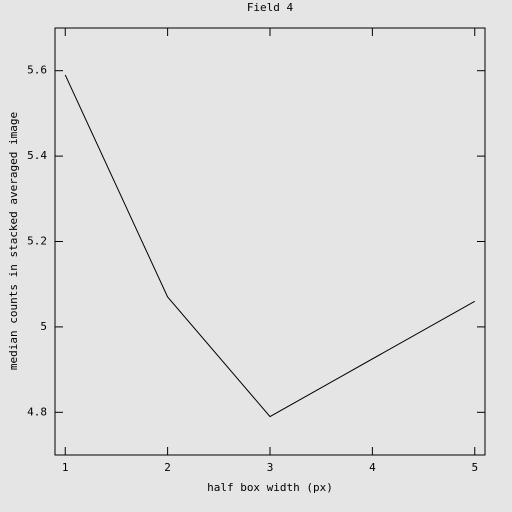  Describe the element at coordinates (167, 467) in the screenshot. I see `x-tick-label: 2` at that location.